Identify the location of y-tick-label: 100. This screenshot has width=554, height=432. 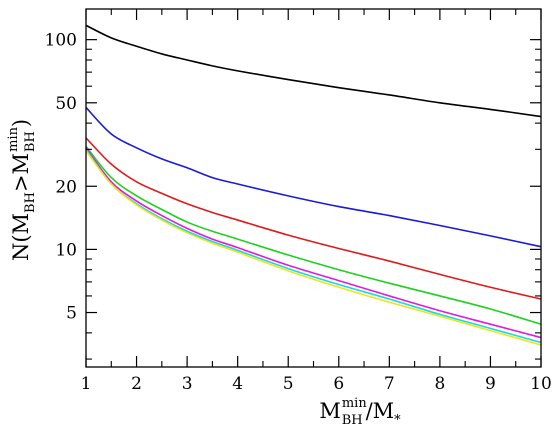
(61, 41).